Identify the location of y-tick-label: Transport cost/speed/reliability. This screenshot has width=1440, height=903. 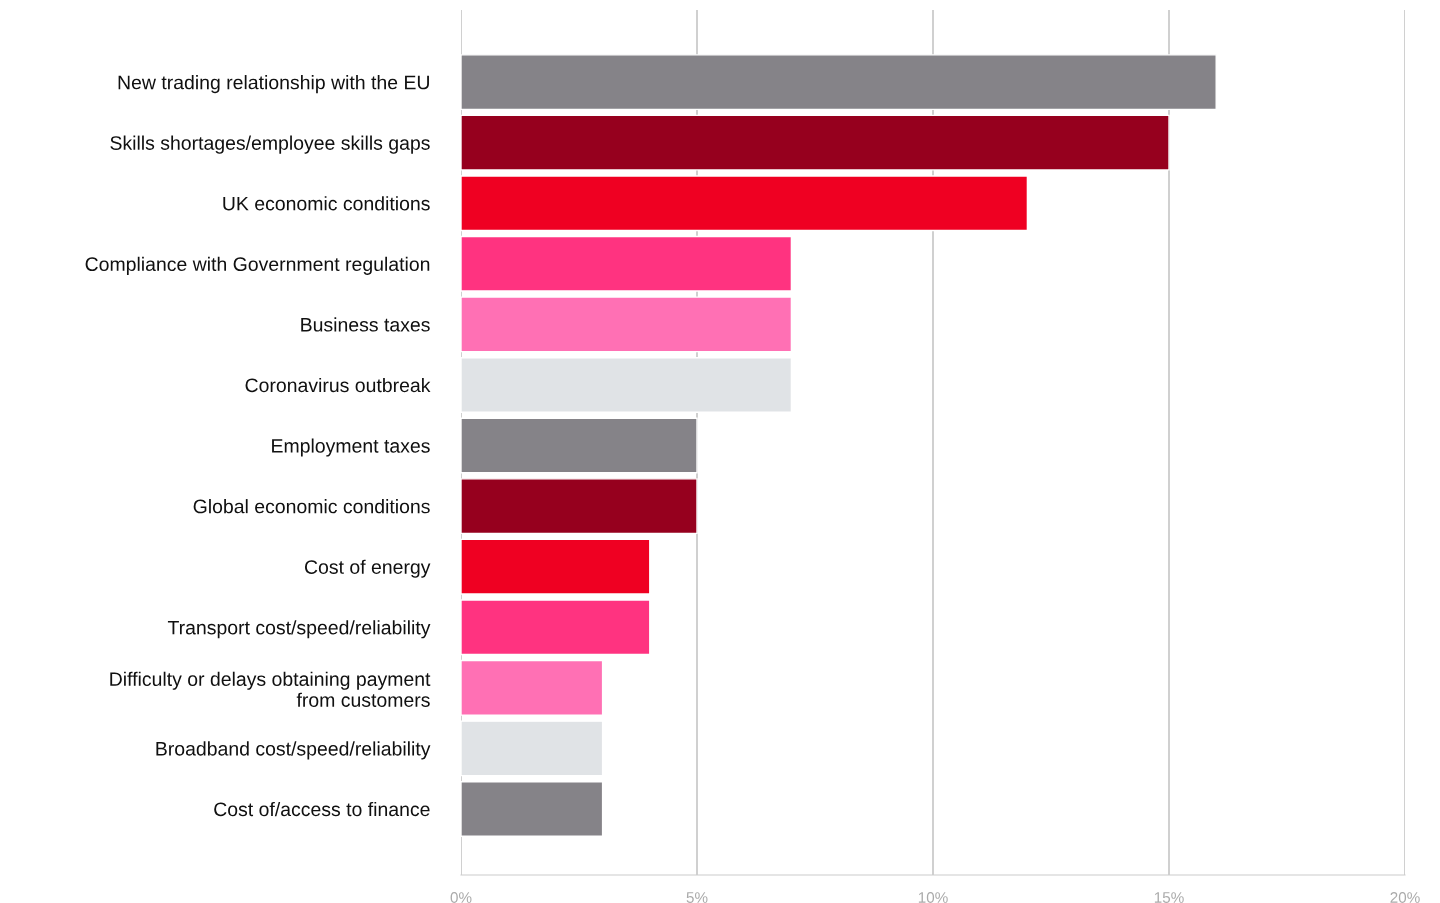
(299, 629).